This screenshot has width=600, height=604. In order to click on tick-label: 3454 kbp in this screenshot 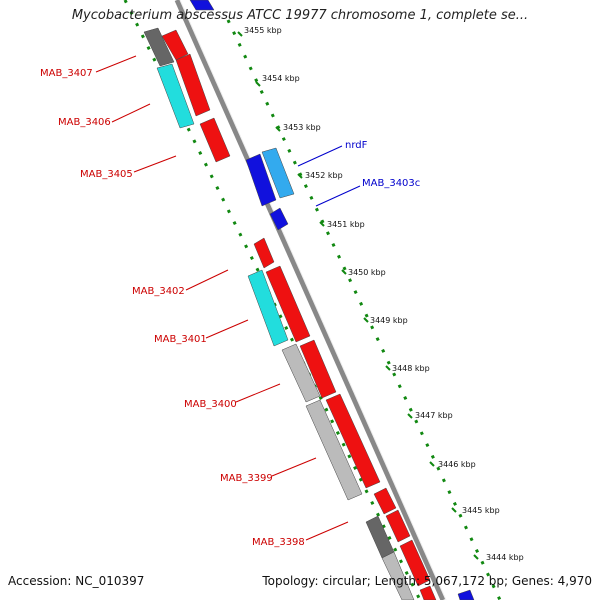, I will do `click(281, 78)`.